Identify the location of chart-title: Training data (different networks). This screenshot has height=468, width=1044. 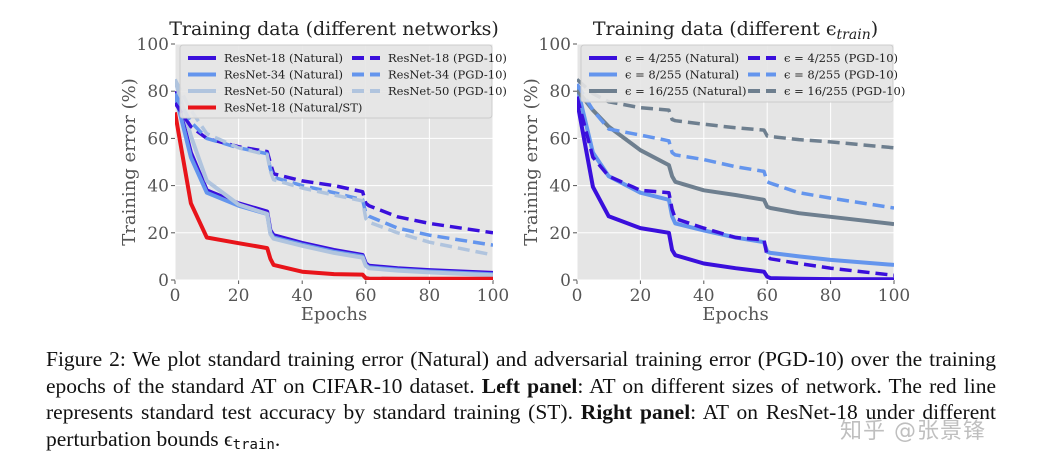
(334, 29).